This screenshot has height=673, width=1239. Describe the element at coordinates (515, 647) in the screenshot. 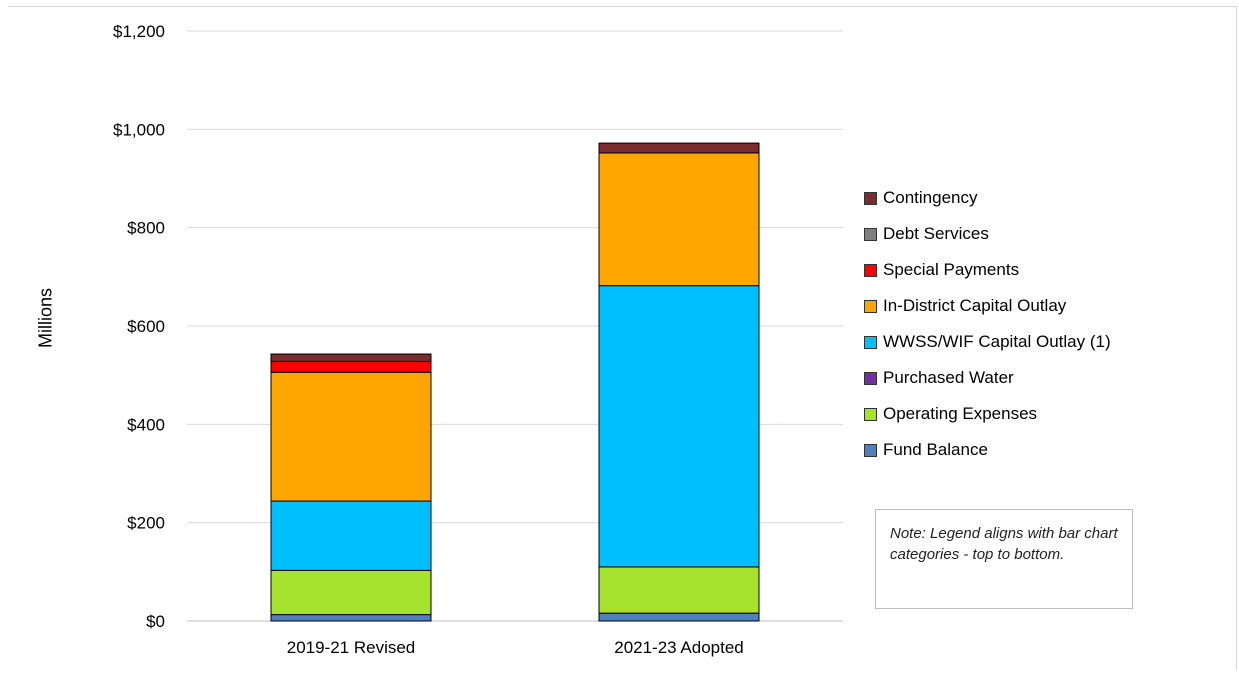

I see `x-axis-ticks: 2019-21 Revised 2021-23 Adopted` at that location.